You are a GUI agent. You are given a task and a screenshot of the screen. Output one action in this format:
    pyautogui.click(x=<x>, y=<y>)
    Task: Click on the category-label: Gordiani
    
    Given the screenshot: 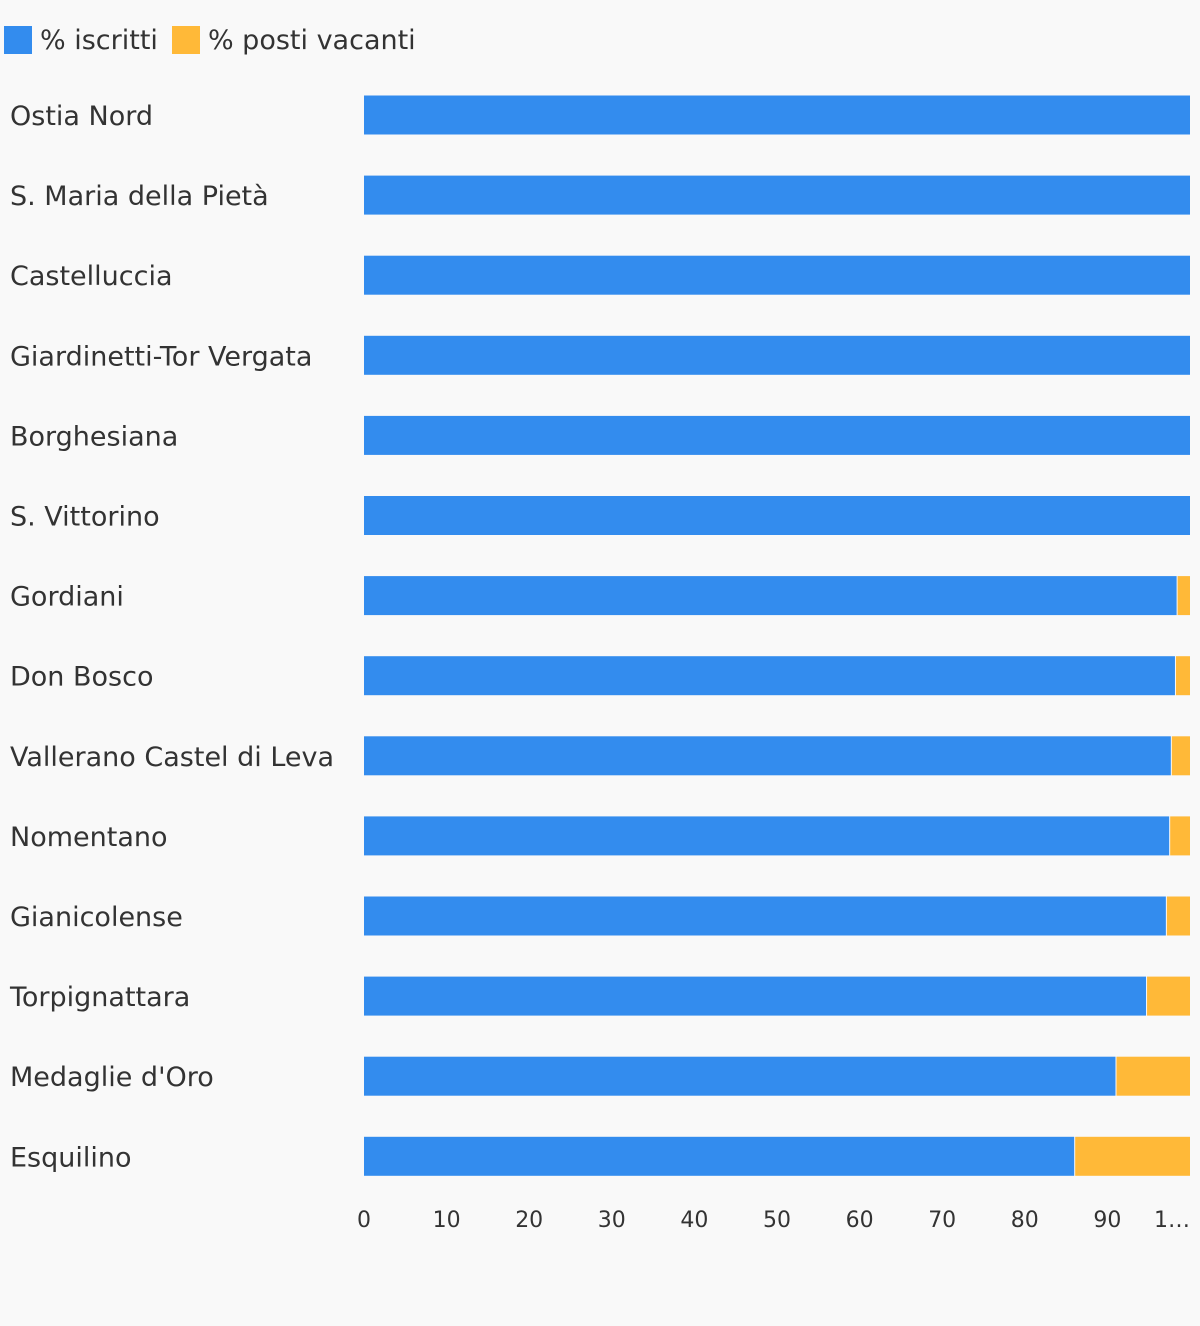 What is the action you would take?
    pyautogui.click(x=67, y=597)
    